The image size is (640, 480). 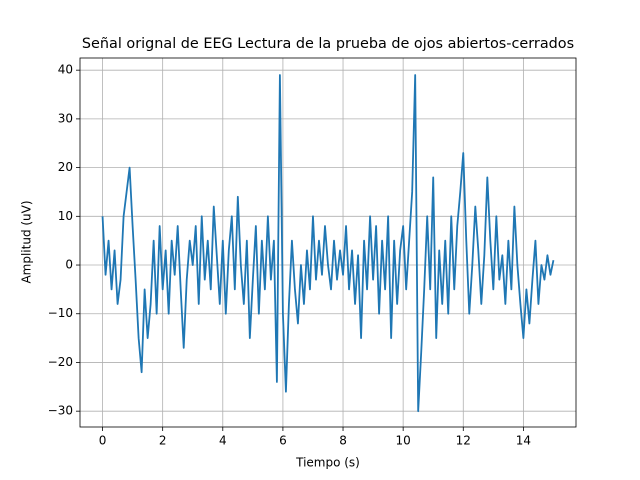 What do you see at coordinates (60, 362) in the screenshot?
I see `y-tick-label: −20` at bounding box center [60, 362].